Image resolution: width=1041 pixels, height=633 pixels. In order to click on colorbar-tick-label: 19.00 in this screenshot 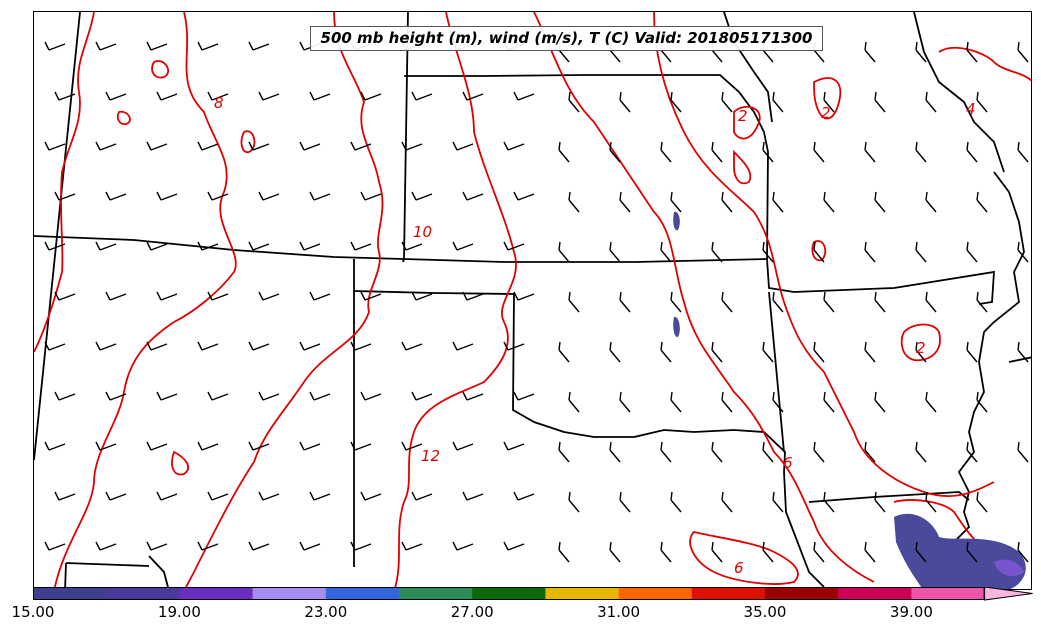, I will do `click(179, 612)`.